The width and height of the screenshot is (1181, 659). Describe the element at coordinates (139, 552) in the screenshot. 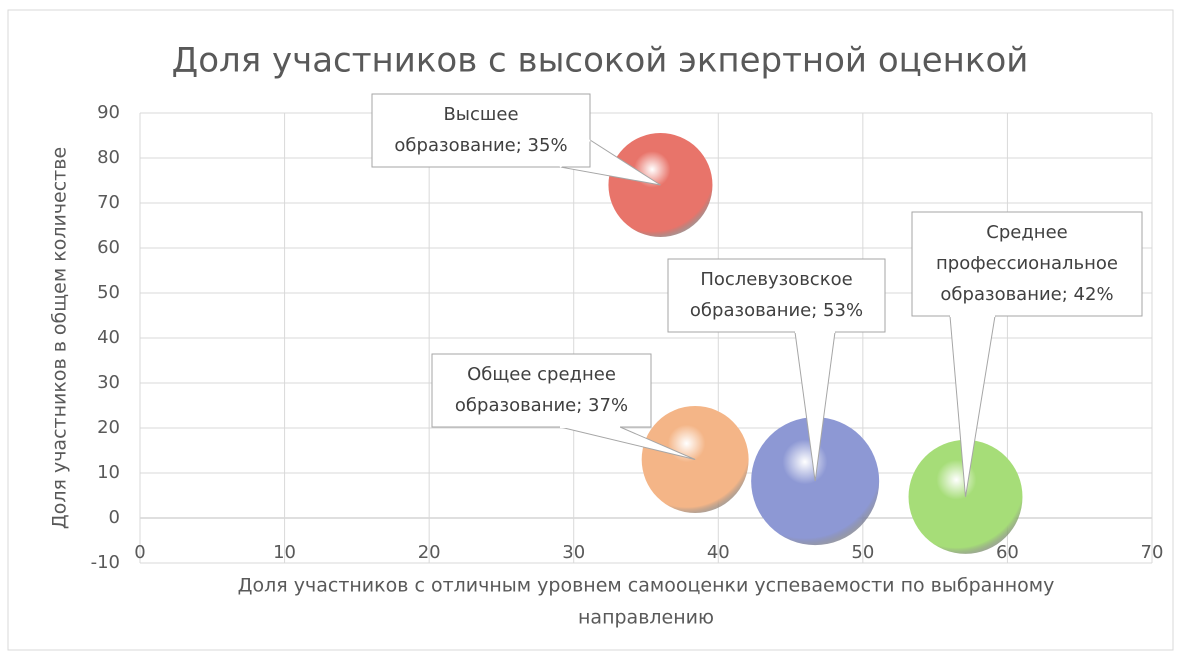

I see `x-tick-label: 0` at that location.